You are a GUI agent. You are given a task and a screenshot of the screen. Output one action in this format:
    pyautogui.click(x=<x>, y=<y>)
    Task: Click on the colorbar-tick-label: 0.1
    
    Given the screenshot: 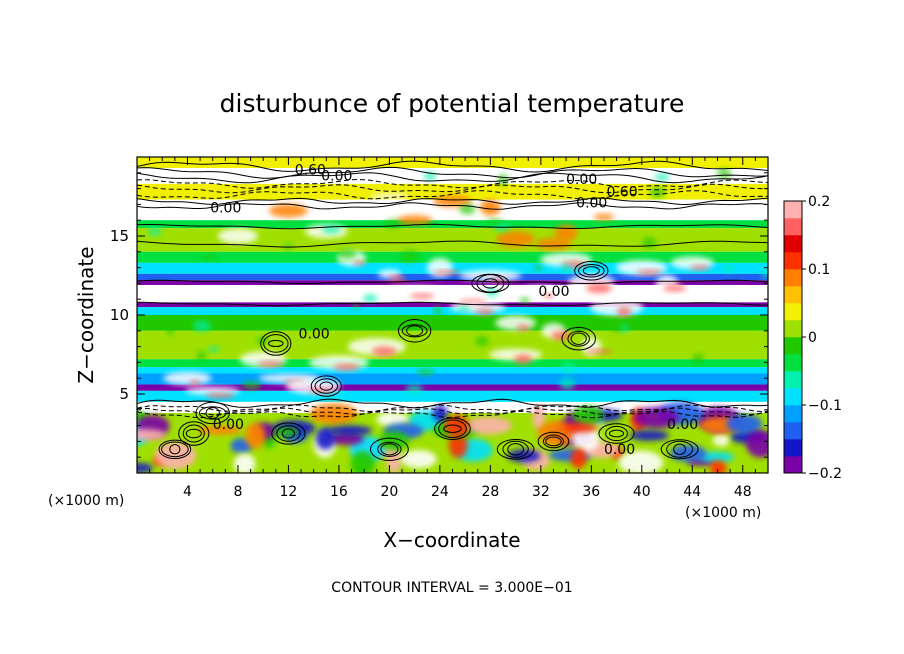 What is the action you would take?
    pyautogui.click(x=819, y=270)
    